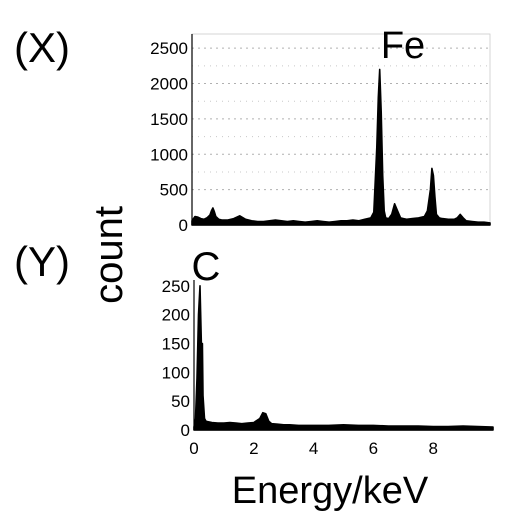 This screenshot has height=511, width=510. What do you see at coordinates (174, 190) in the screenshot?
I see `y-tick-label: 500` at bounding box center [174, 190].